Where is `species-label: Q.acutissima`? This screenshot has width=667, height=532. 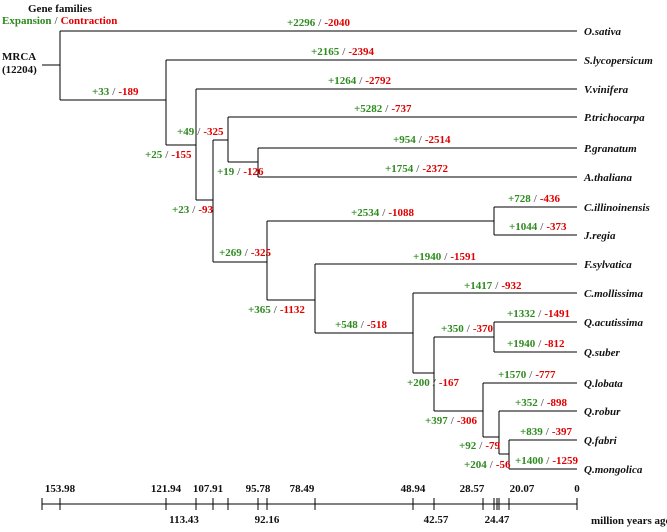 species-label: Q.acutissima is located at coordinates (613, 323).